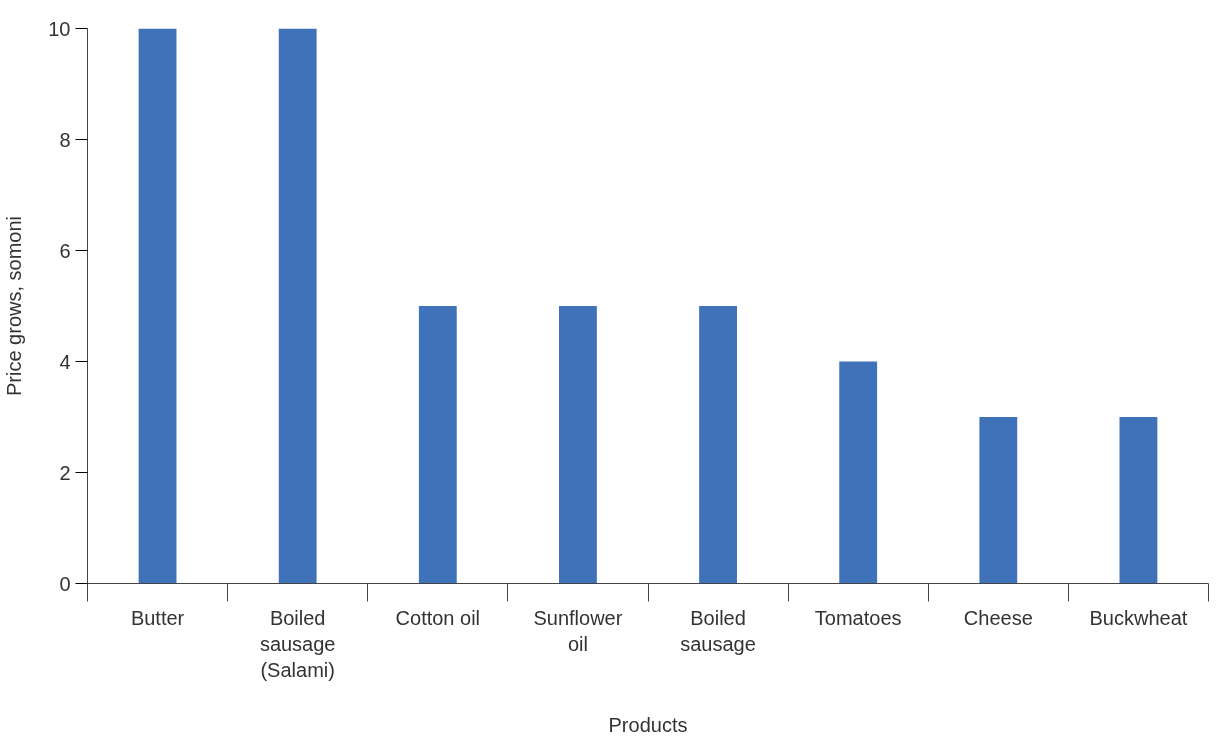 This screenshot has height=739, width=1216. I want to click on y-tick-label: 6, so click(65, 250).